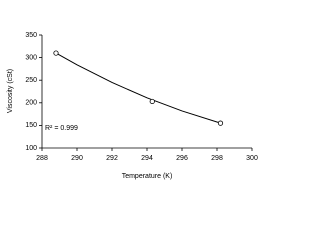 The width and height of the screenshot is (320, 240). Describe the element at coordinates (61, 128) in the screenshot. I see `annotation: R² = 0.999` at that location.